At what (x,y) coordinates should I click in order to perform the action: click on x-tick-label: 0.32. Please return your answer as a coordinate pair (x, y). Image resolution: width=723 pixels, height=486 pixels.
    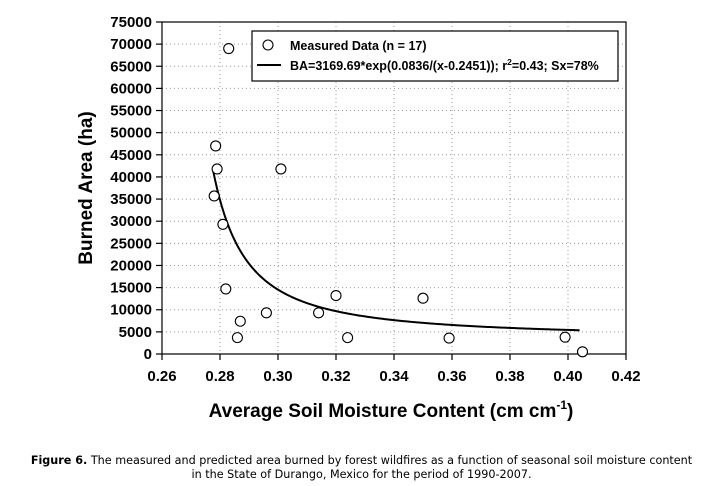
    Looking at the image, I should click on (335, 376).